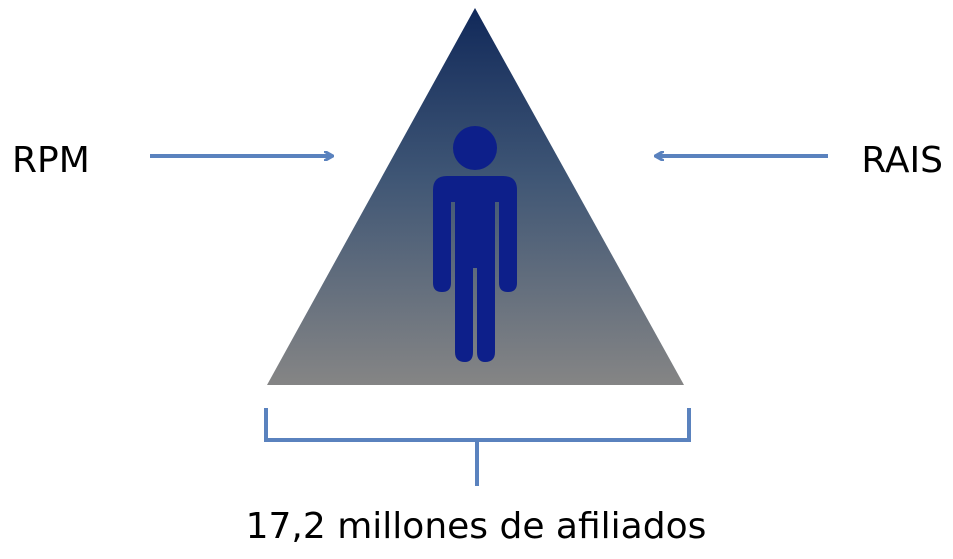 The height and width of the screenshot is (559, 953). What do you see at coordinates (902, 160) in the screenshot?
I see `right-label: RAIS` at bounding box center [902, 160].